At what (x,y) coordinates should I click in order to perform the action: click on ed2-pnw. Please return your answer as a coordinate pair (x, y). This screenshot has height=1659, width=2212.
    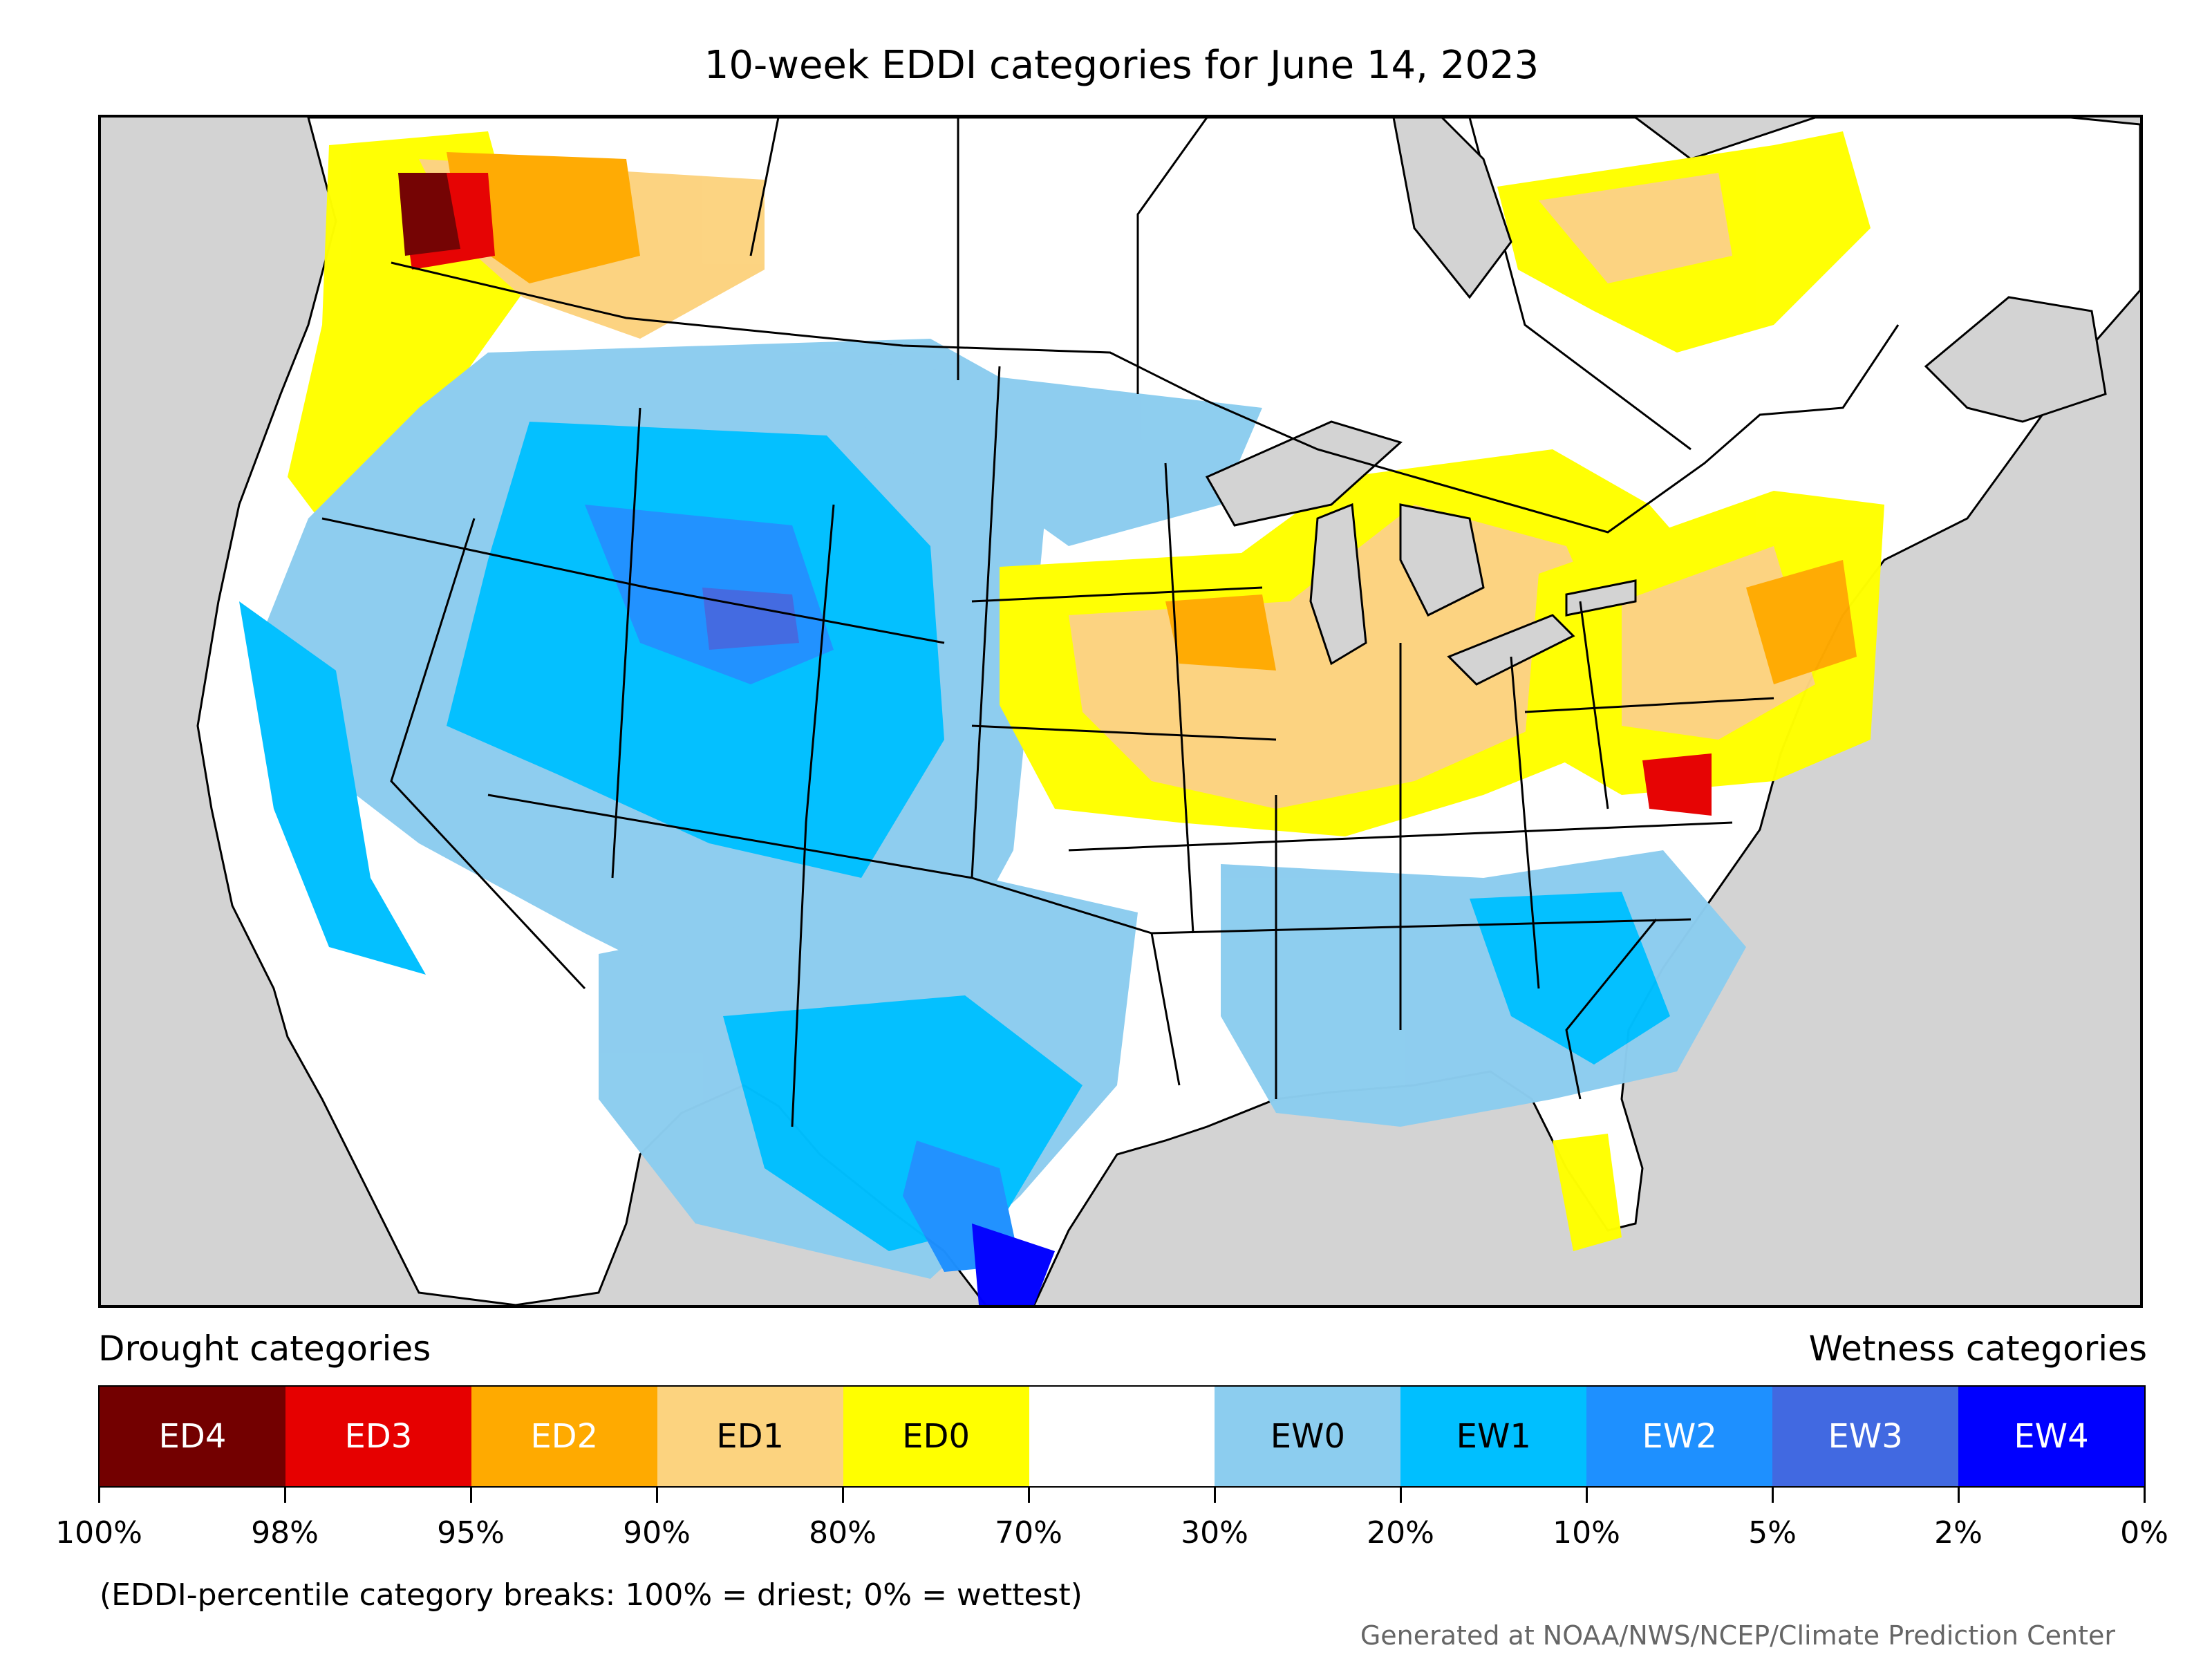
    Looking at the image, I should click on (543, 218).